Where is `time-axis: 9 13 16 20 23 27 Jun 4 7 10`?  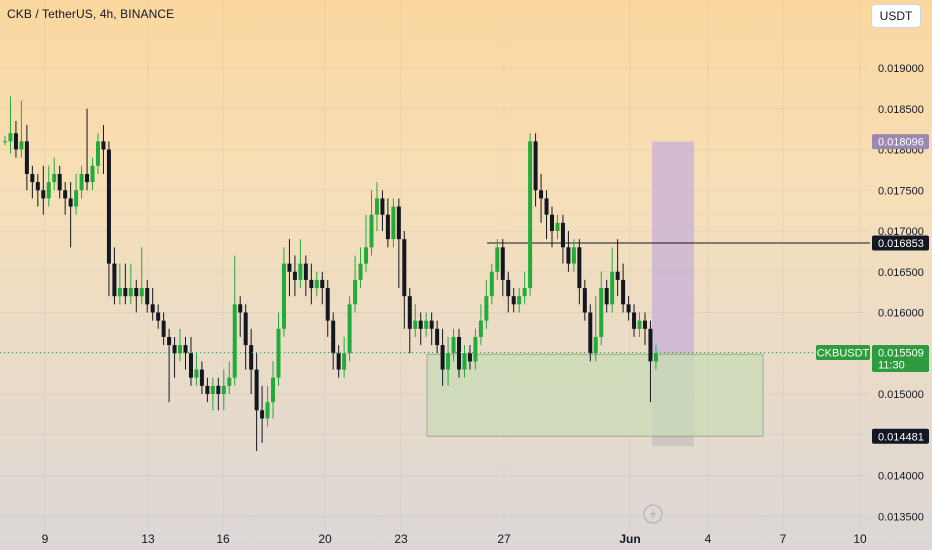 time-axis: 9 13 16 20 23 27 Jun 4 7 10 is located at coordinates (454, 539).